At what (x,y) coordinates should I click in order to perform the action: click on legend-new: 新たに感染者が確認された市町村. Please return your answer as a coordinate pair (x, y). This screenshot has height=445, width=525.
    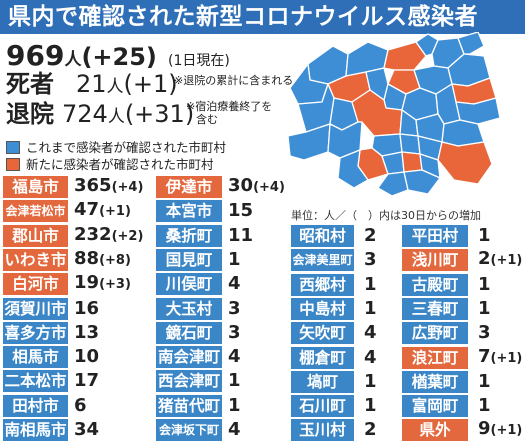
    Looking at the image, I should click on (116, 164).